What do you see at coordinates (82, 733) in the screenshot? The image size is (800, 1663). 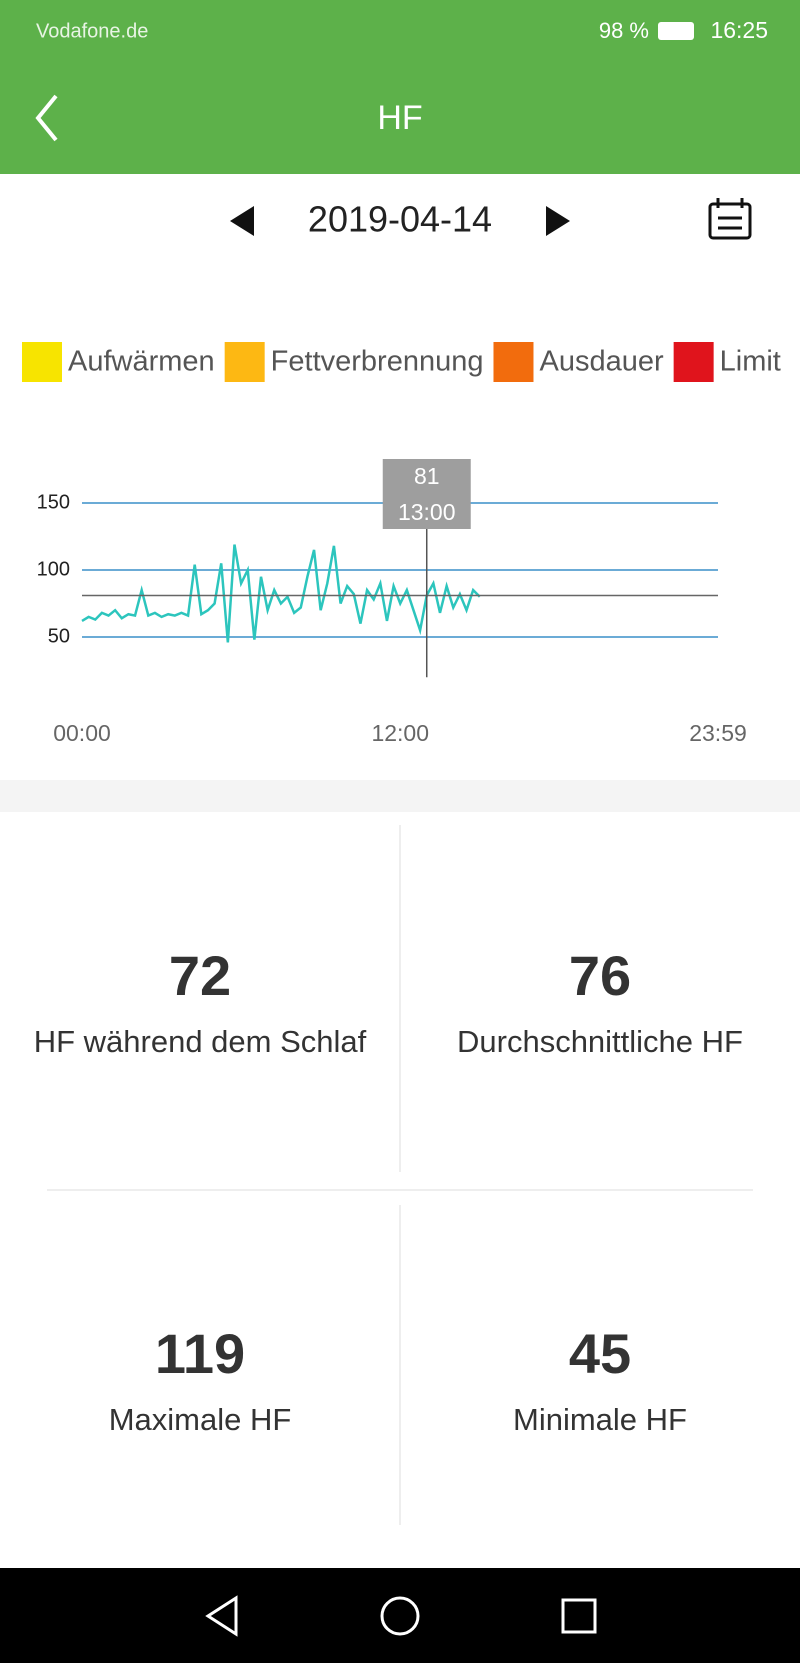 I see `x-tick-label: 00:00` at bounding box center [82, 733].